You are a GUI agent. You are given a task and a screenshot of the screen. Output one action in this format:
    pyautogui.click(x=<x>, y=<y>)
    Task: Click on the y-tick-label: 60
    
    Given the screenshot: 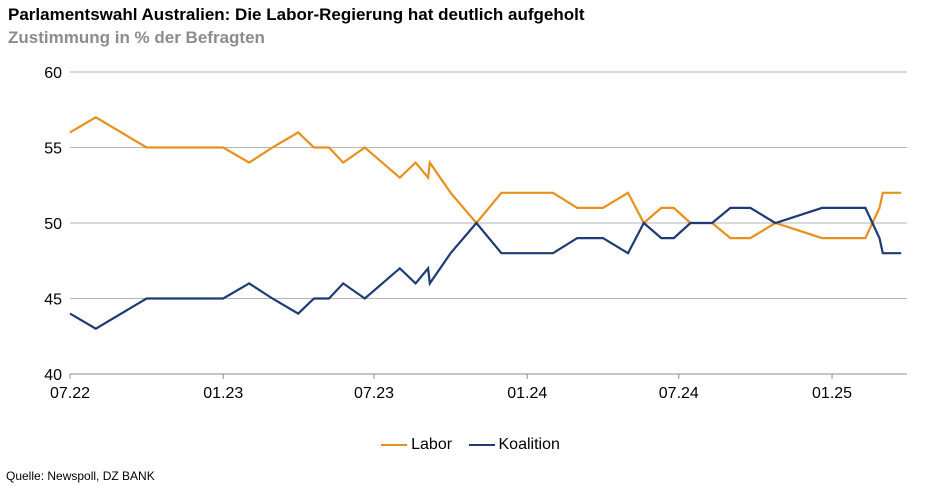 What is the action you would take?
    pyautogui.click(x=53, y=73)
    